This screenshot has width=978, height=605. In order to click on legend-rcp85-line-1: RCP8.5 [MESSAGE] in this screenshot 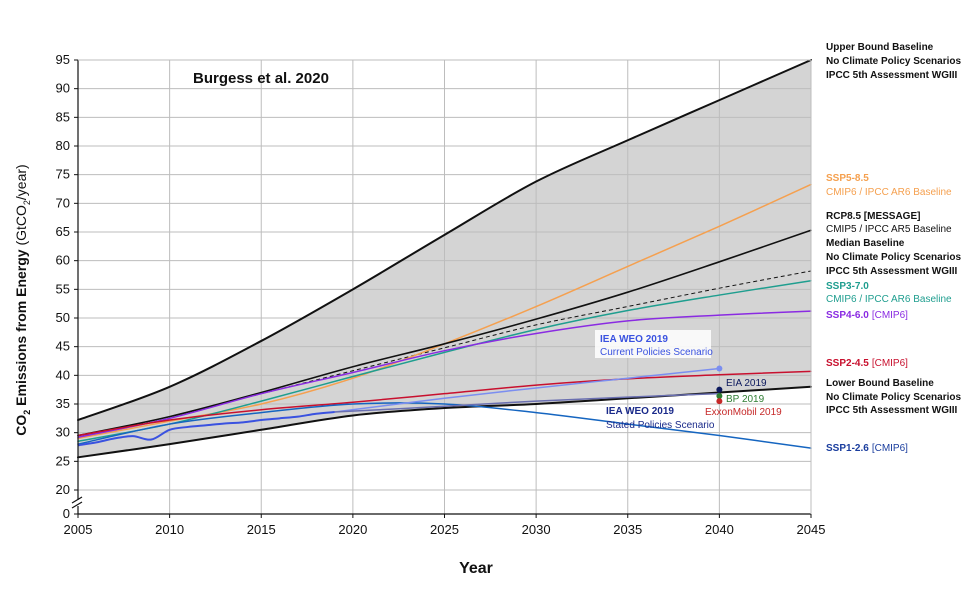, I will do `click(873, 216)`.